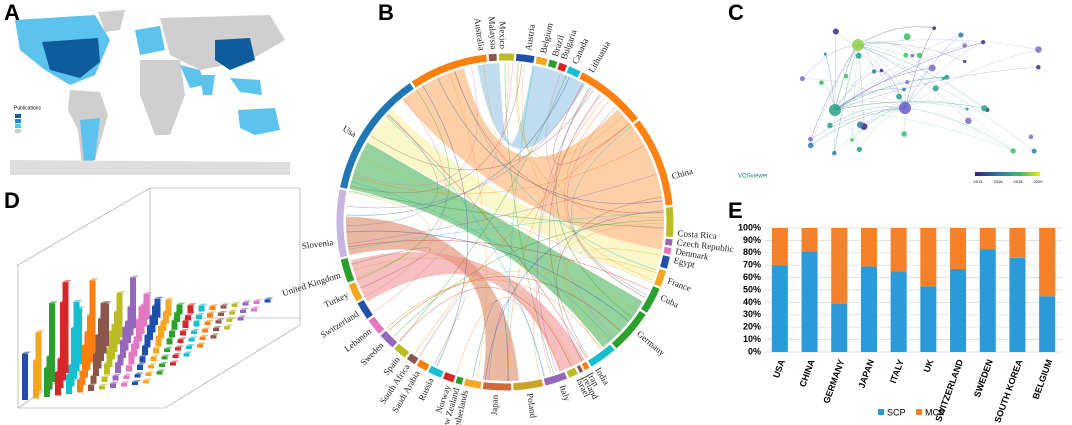 This screenshot has height=425, width=1072. I want to click on chord-label: Slovenia, so click(317, 244).